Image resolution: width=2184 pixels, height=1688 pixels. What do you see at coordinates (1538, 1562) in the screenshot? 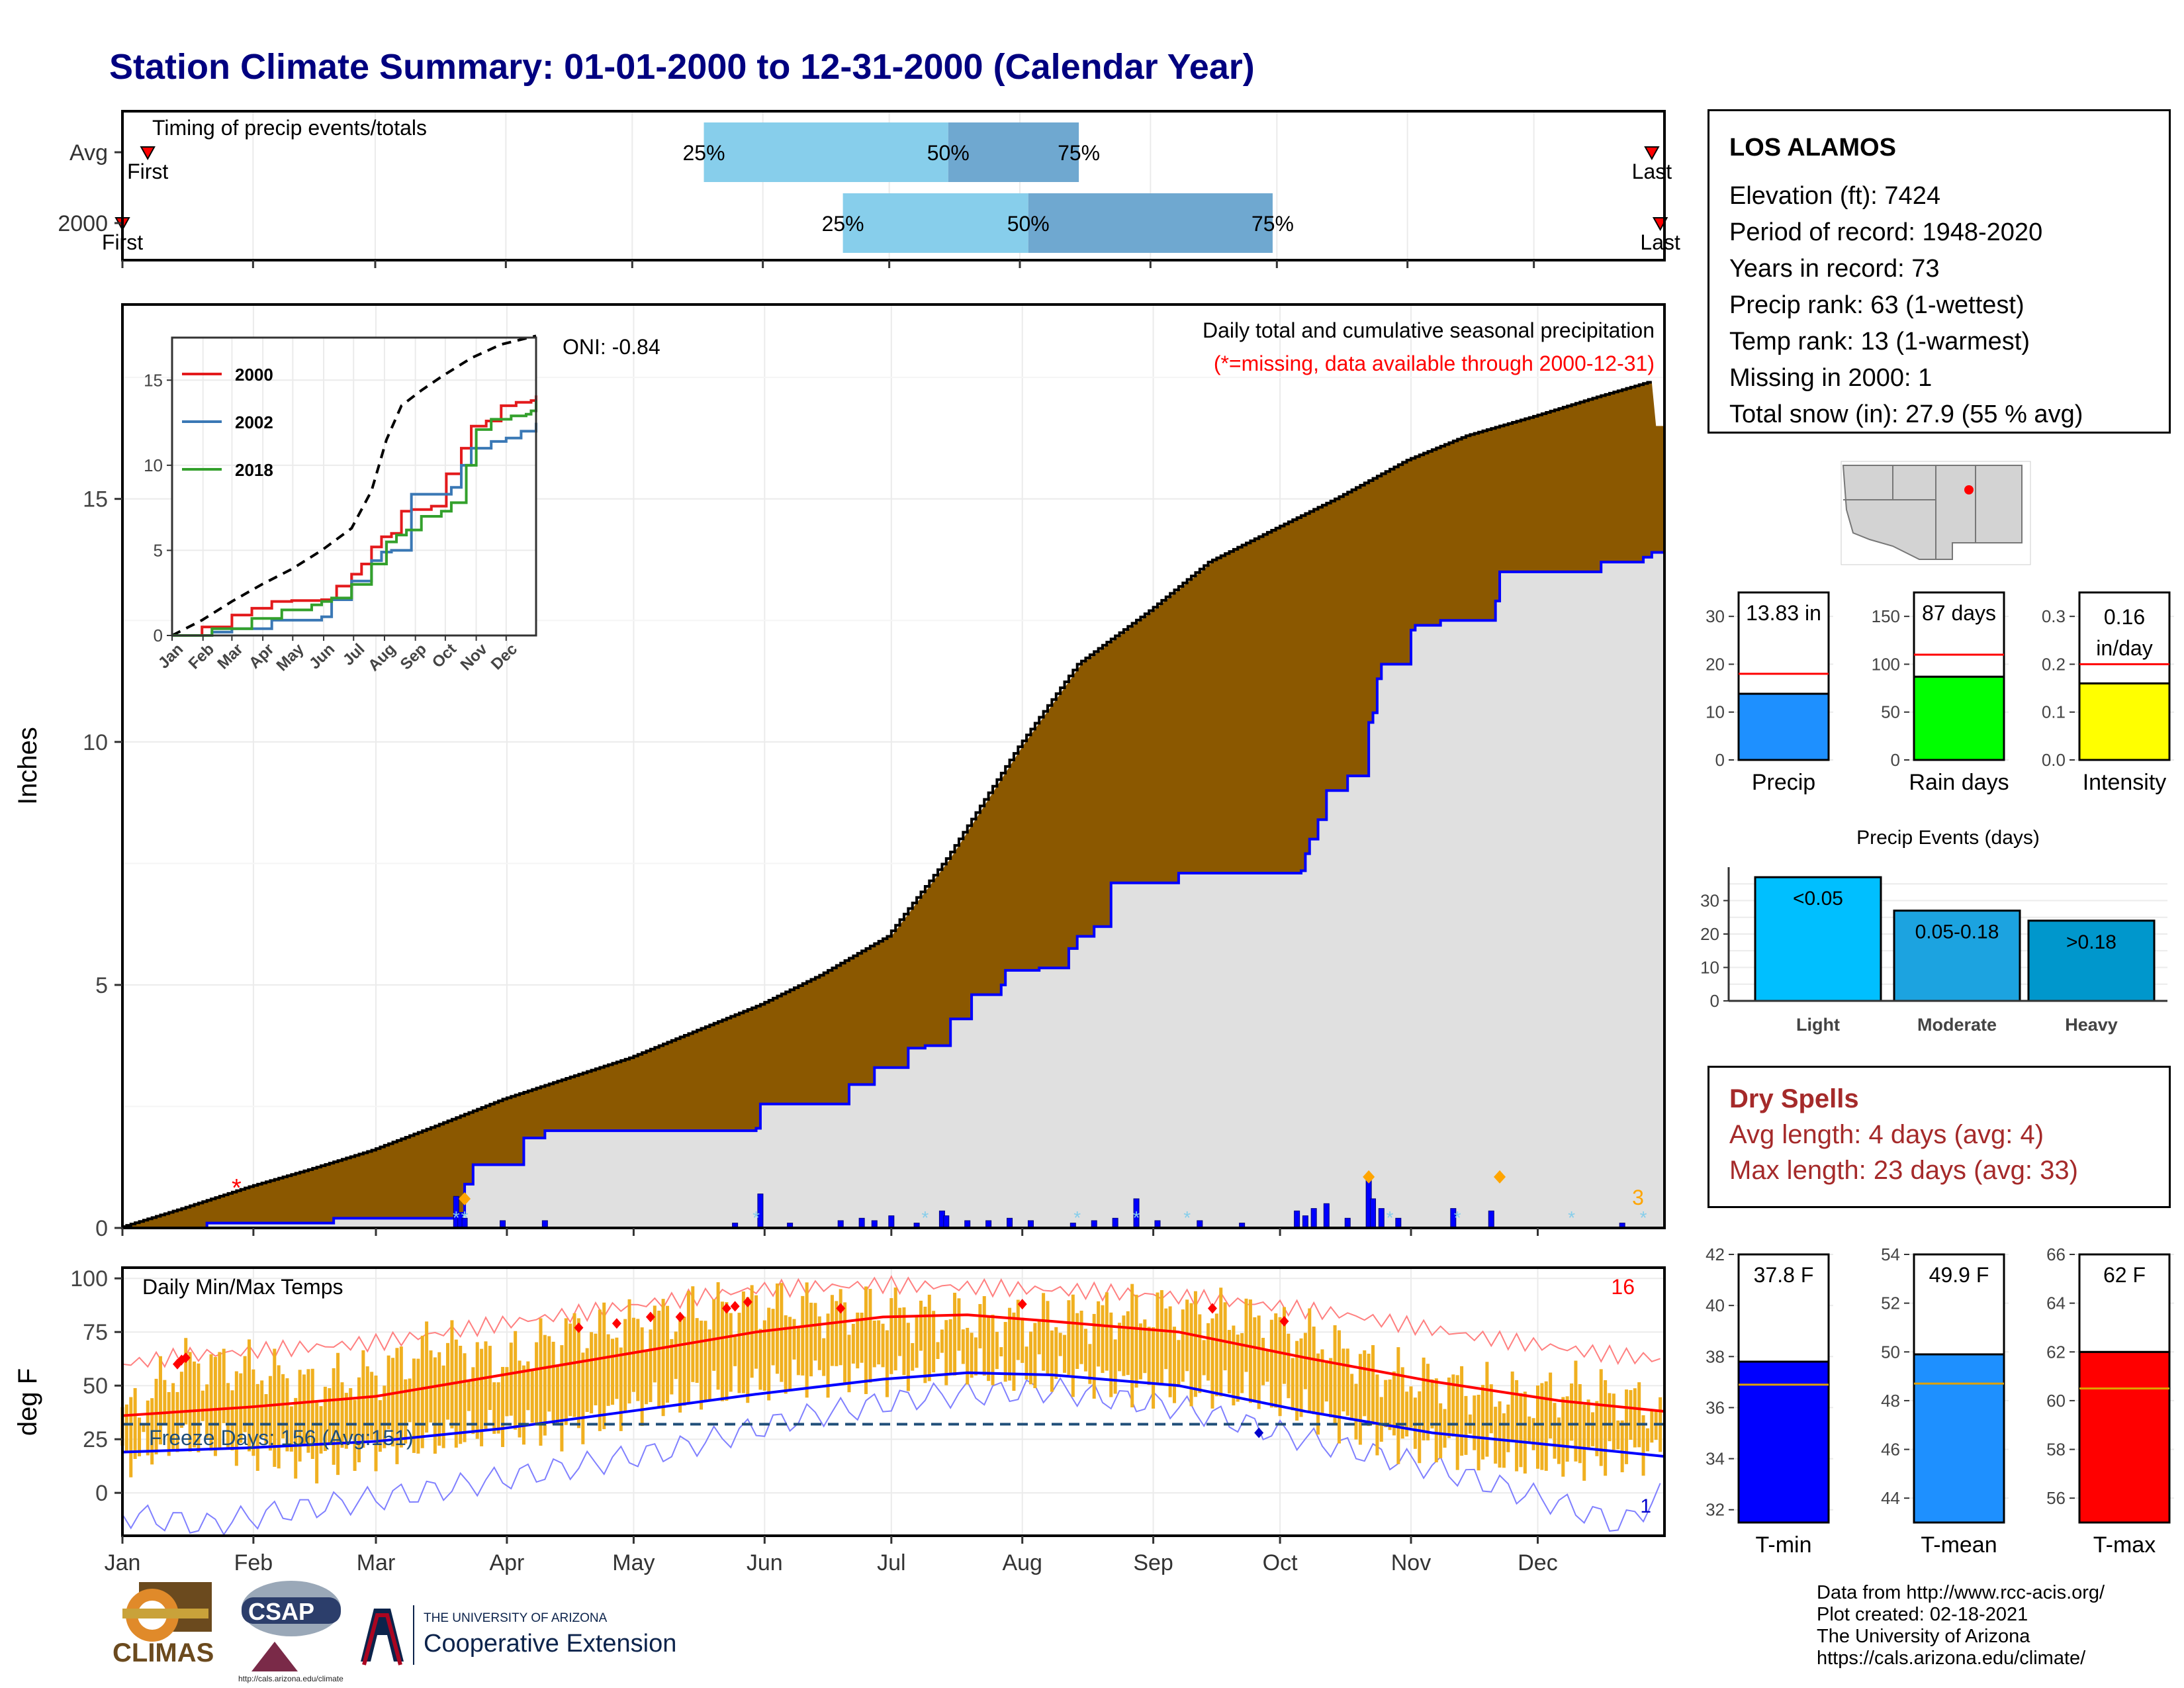
I see `month-label: Dec` at bounding box center [1538, 1562].